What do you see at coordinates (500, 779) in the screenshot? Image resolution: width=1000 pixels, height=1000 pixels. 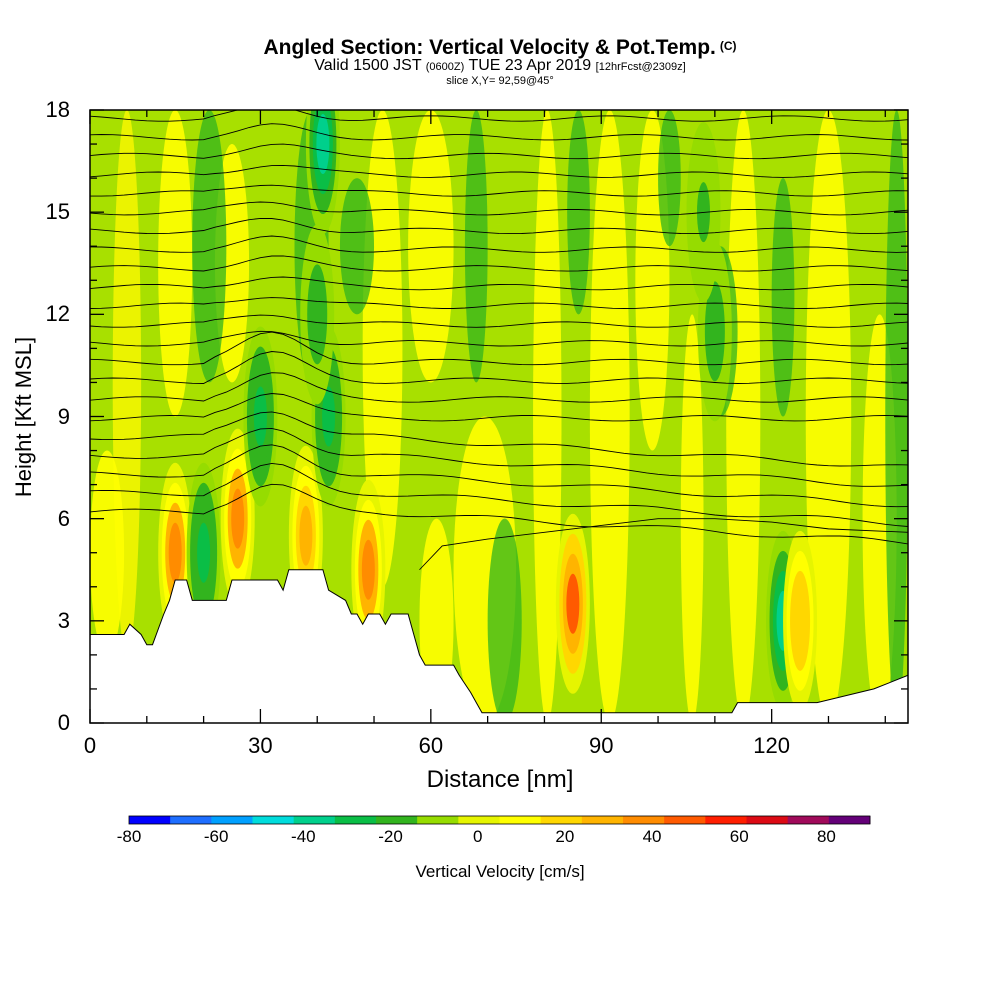 I see `x-axis-label: Distance [nm]` at bounding box center [500, 779].